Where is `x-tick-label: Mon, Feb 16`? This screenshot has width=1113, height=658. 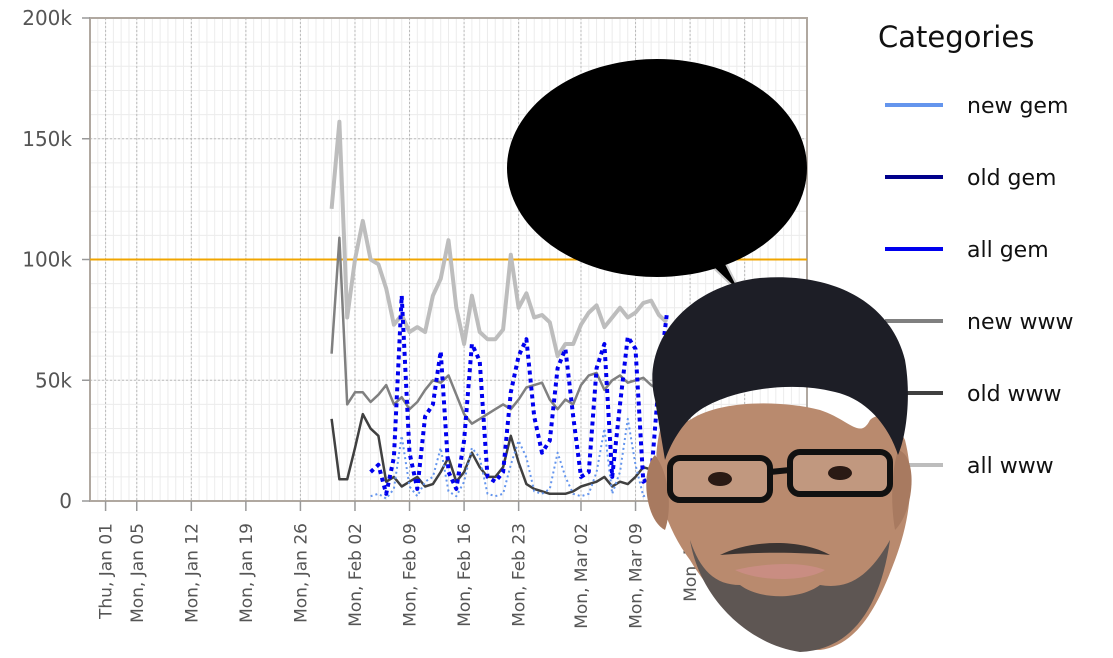 x-tick-label: Mon, Feb 16 is located at coordinates (465, 575).